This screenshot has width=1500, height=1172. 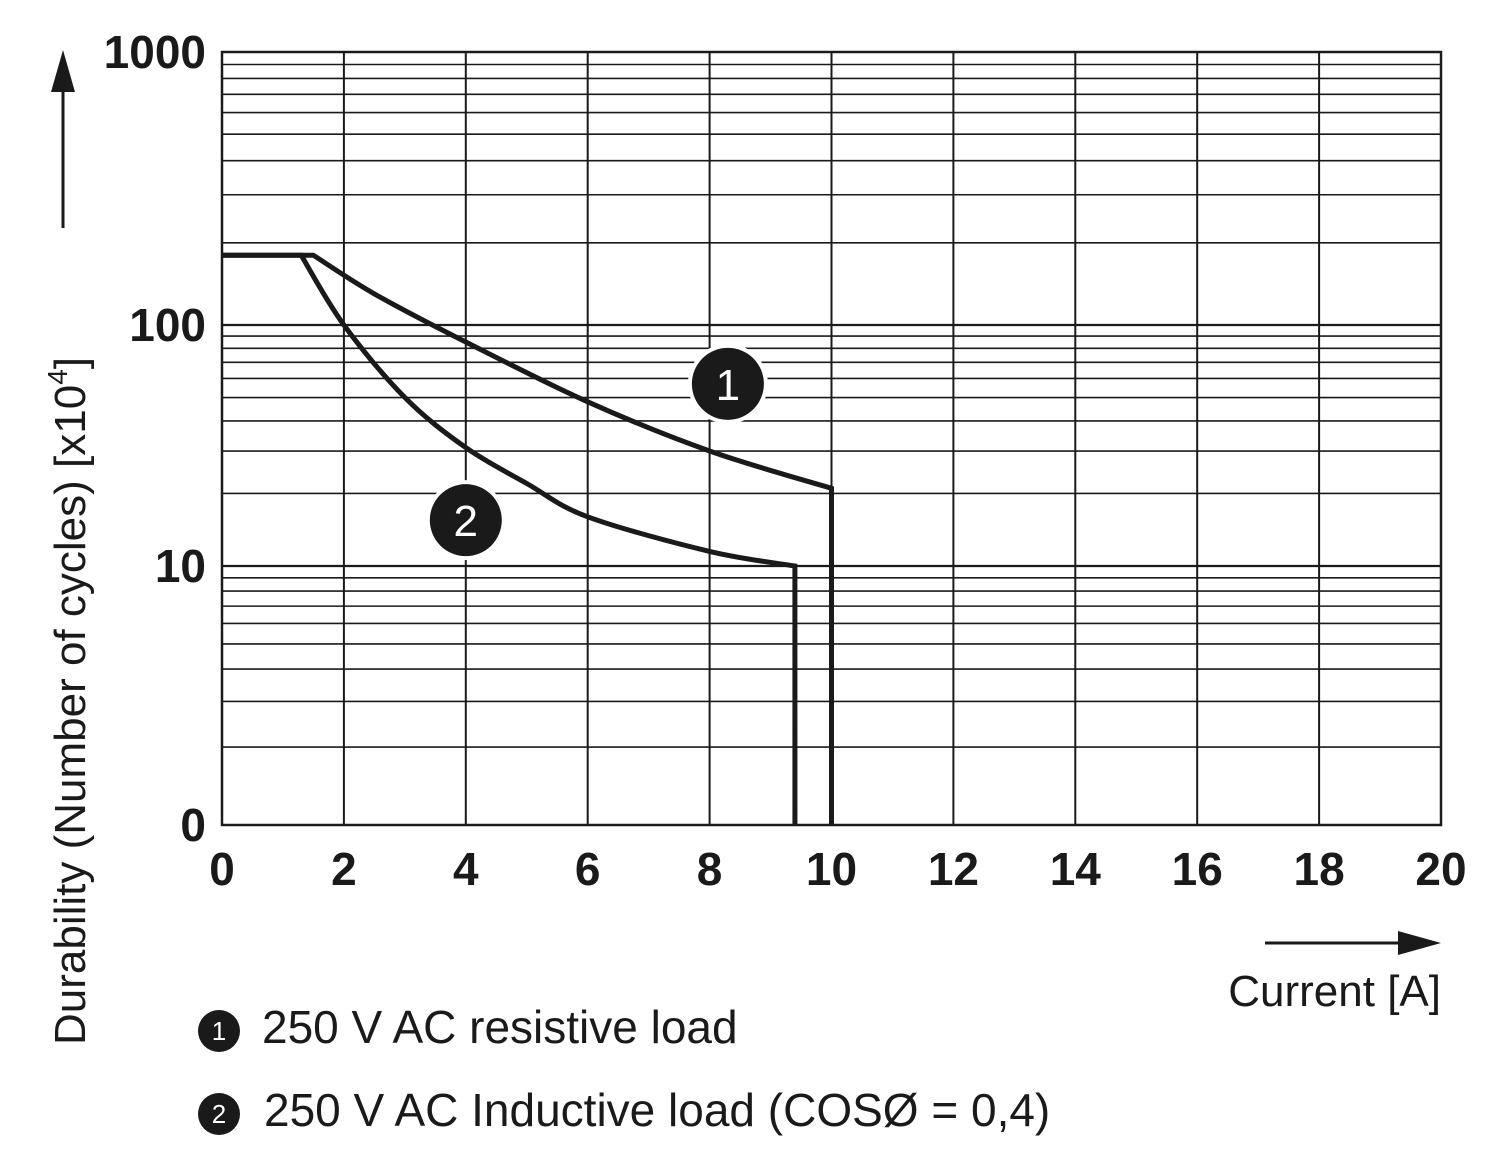 What do you see at coordinates (466, 869) in the screenshot?
I see `x-tick-label: 4` at bounding box center [466, 869].